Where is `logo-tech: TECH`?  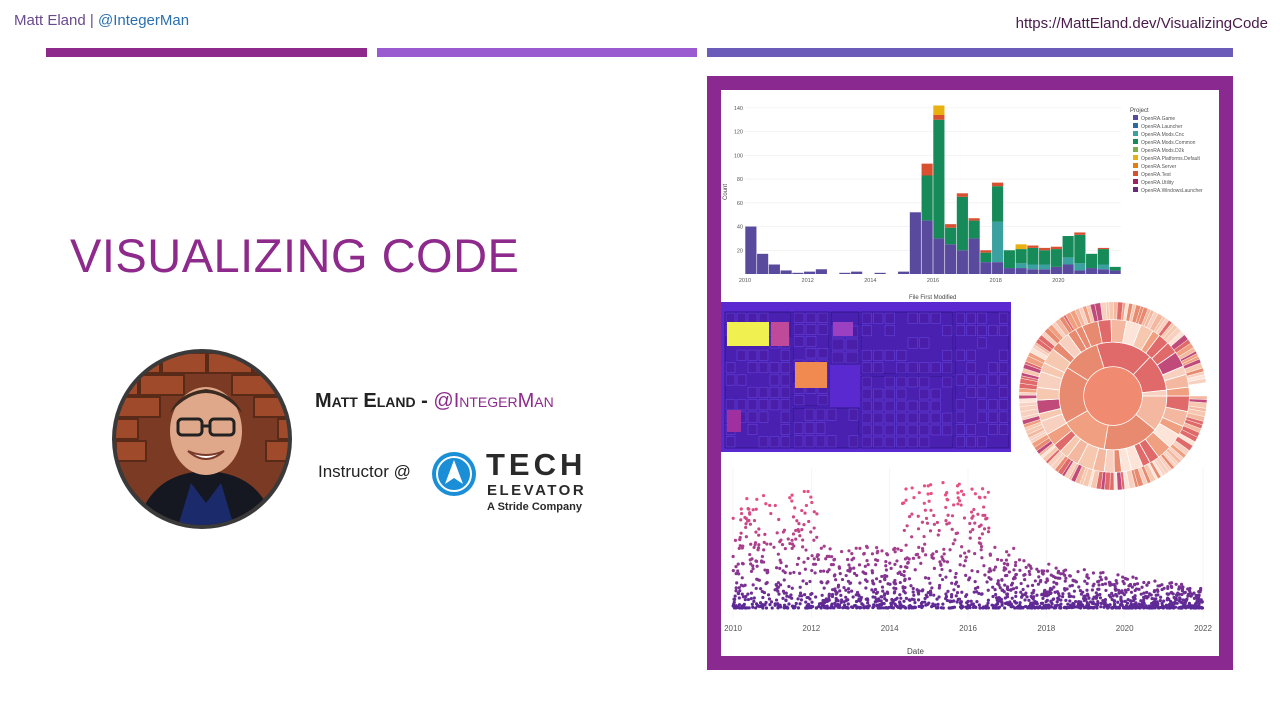
logo-tech: TECH is located at coordinates (536, 465).